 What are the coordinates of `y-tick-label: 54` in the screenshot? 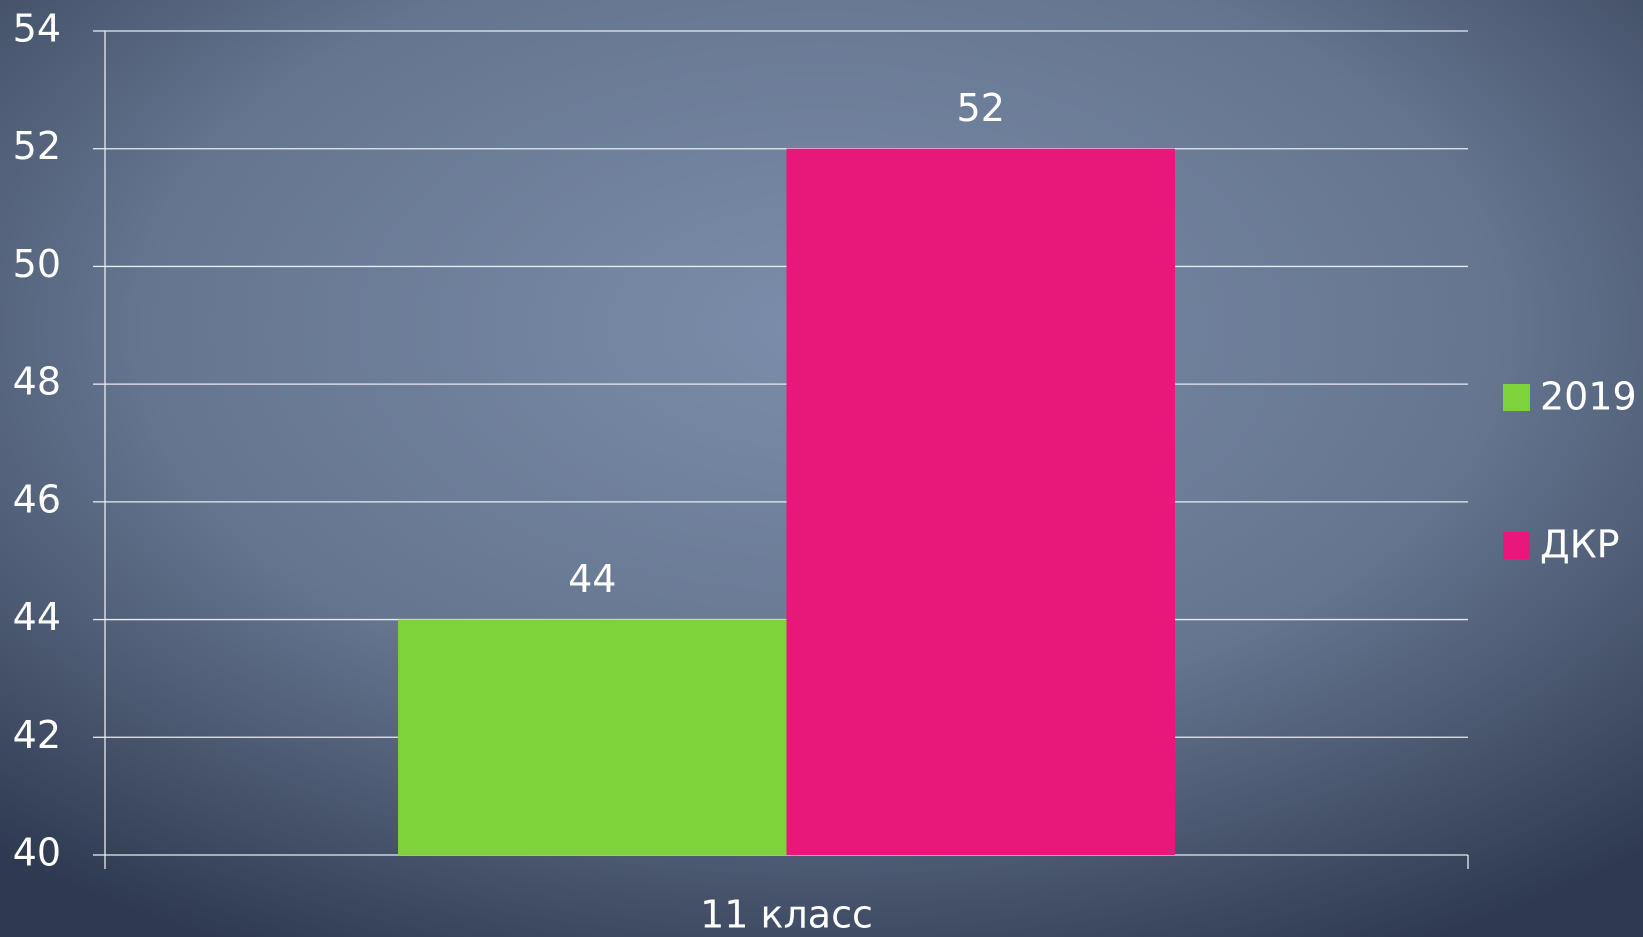 It's located at (37, 29).